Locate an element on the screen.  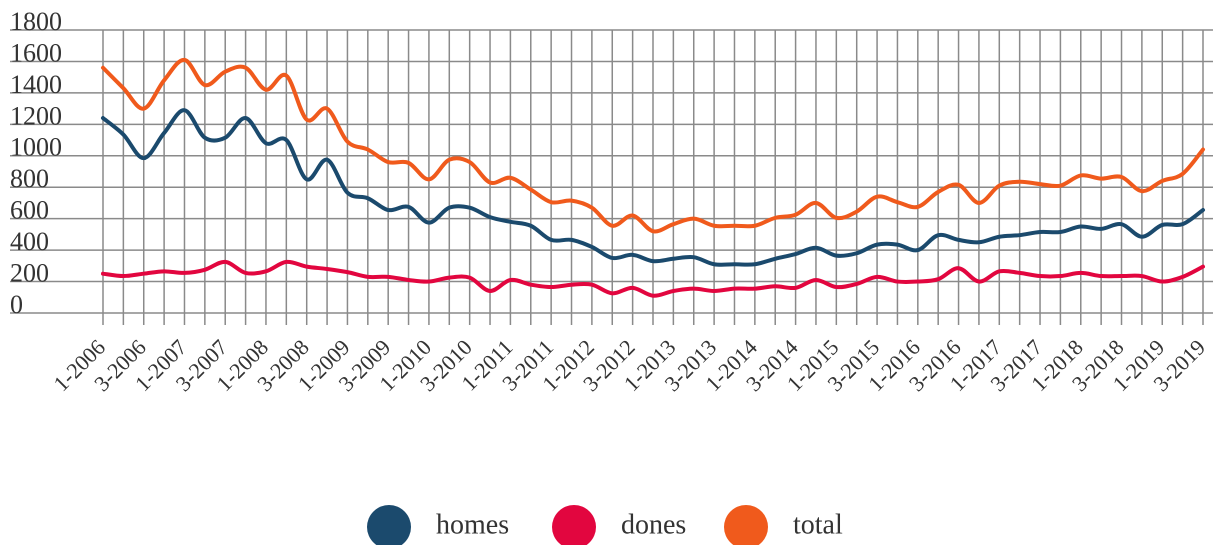
y-tick-label: 1800 is located at coordinates (36, 21).